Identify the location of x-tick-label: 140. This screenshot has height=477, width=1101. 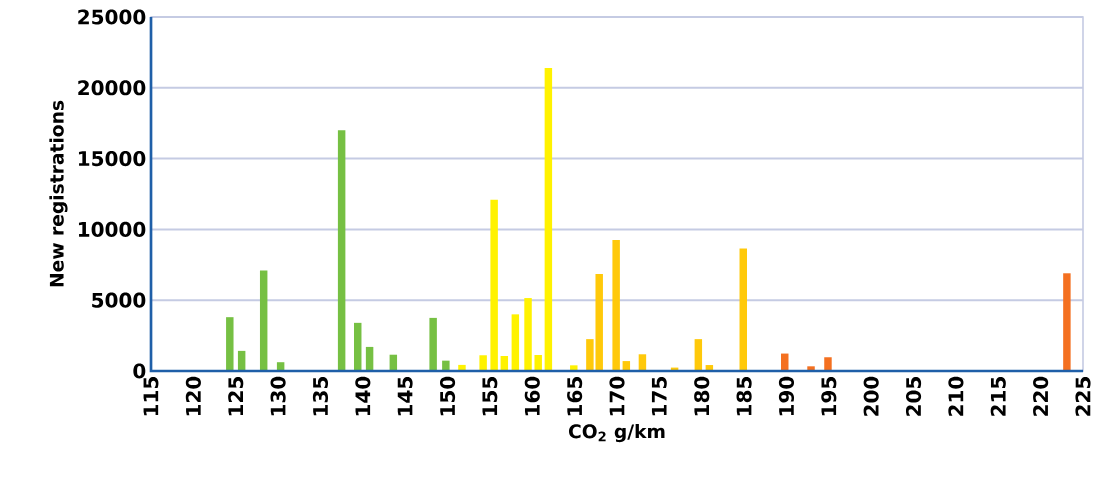
(363, 396).